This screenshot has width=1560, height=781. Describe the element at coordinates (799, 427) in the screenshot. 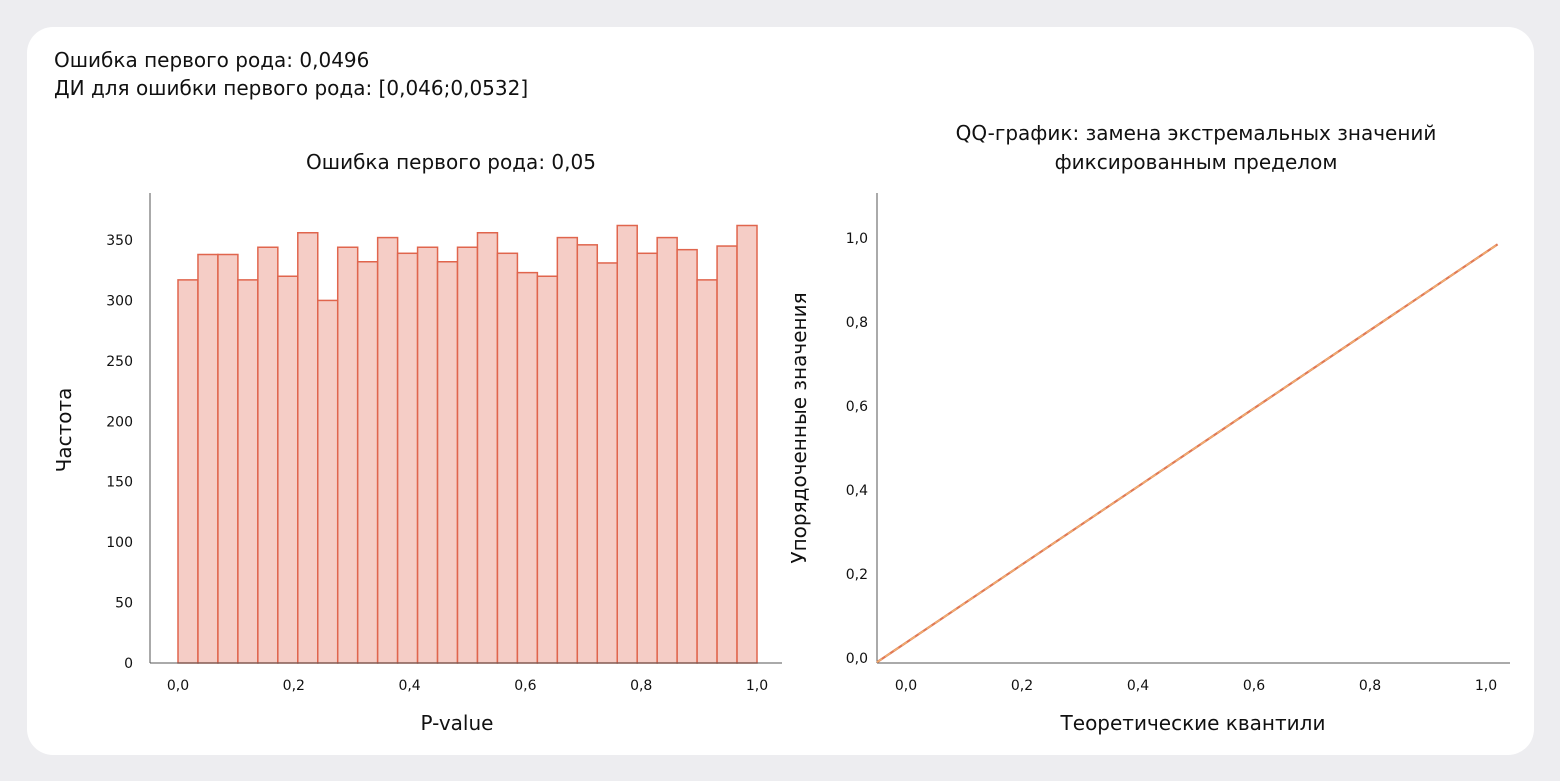

I see `qq-y-axis-label: Упорядоченные значения` at that location.